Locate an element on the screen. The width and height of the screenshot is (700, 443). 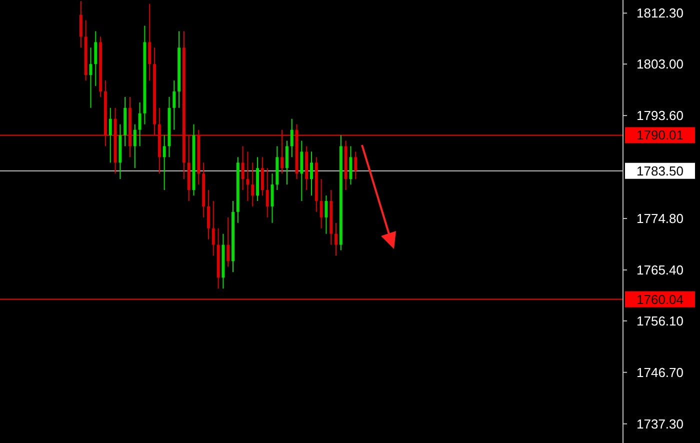
y-tick-label: 1803.00 is located at coordinates (660, 64).